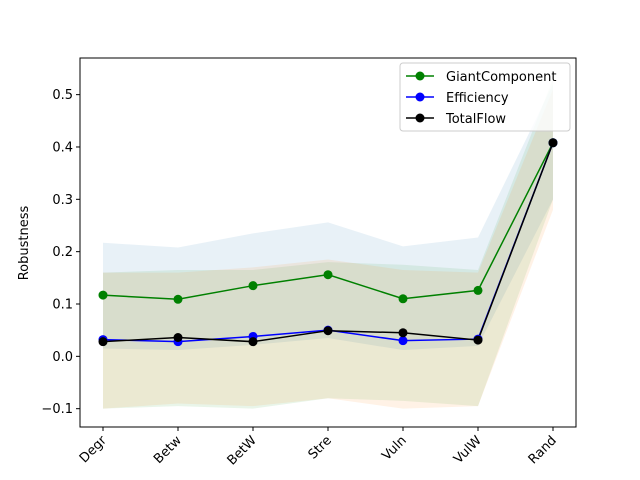  I want to click on x-tick-label-Degr: Degr, so click(93, 449).